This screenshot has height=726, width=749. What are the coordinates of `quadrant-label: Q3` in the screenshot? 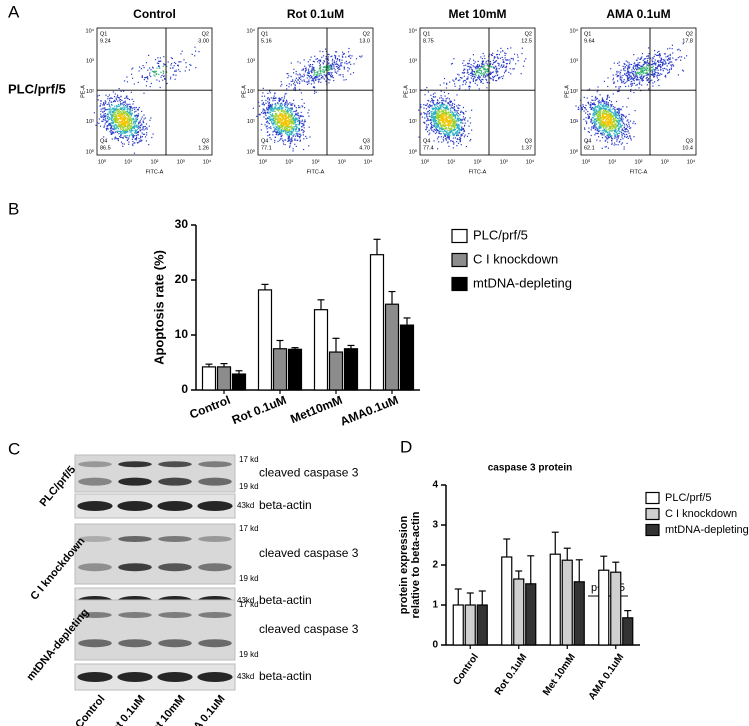 It's located at (528, 141).